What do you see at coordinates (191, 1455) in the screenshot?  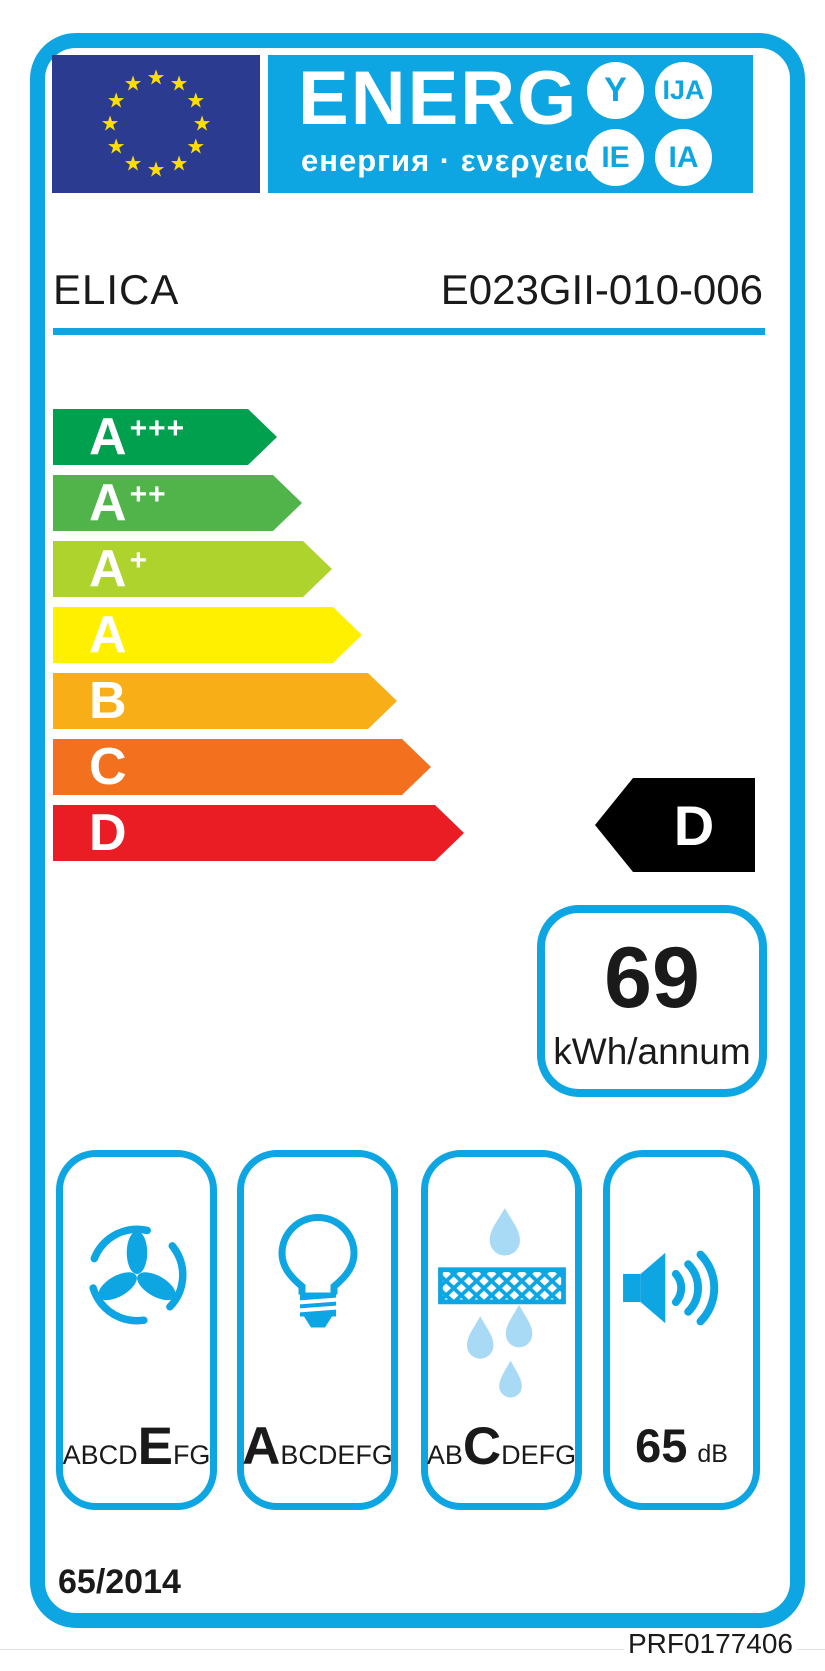 I see `label-post: FG` at bounding box center [191, 1455].